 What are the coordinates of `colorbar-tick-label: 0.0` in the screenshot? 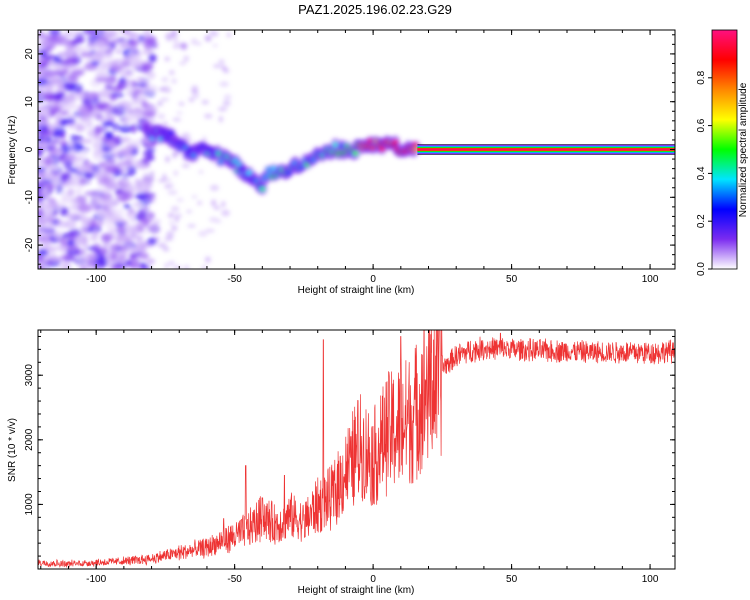 It's located at (701, 269).